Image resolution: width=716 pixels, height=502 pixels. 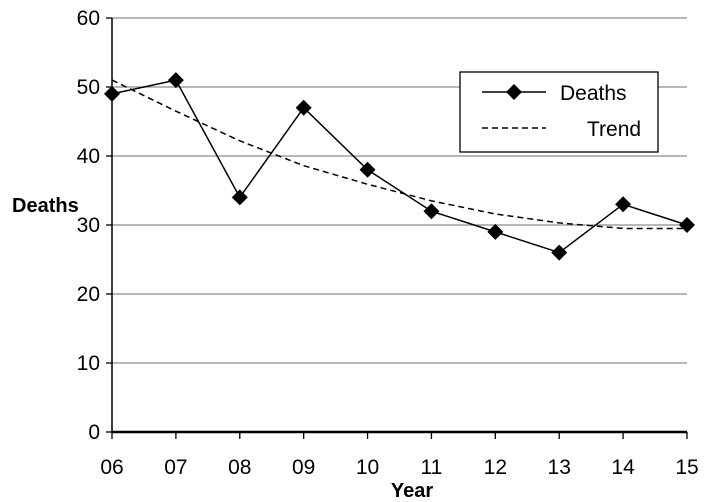 I want to click on y-tick-label: 60, so click(x=88, y=18).